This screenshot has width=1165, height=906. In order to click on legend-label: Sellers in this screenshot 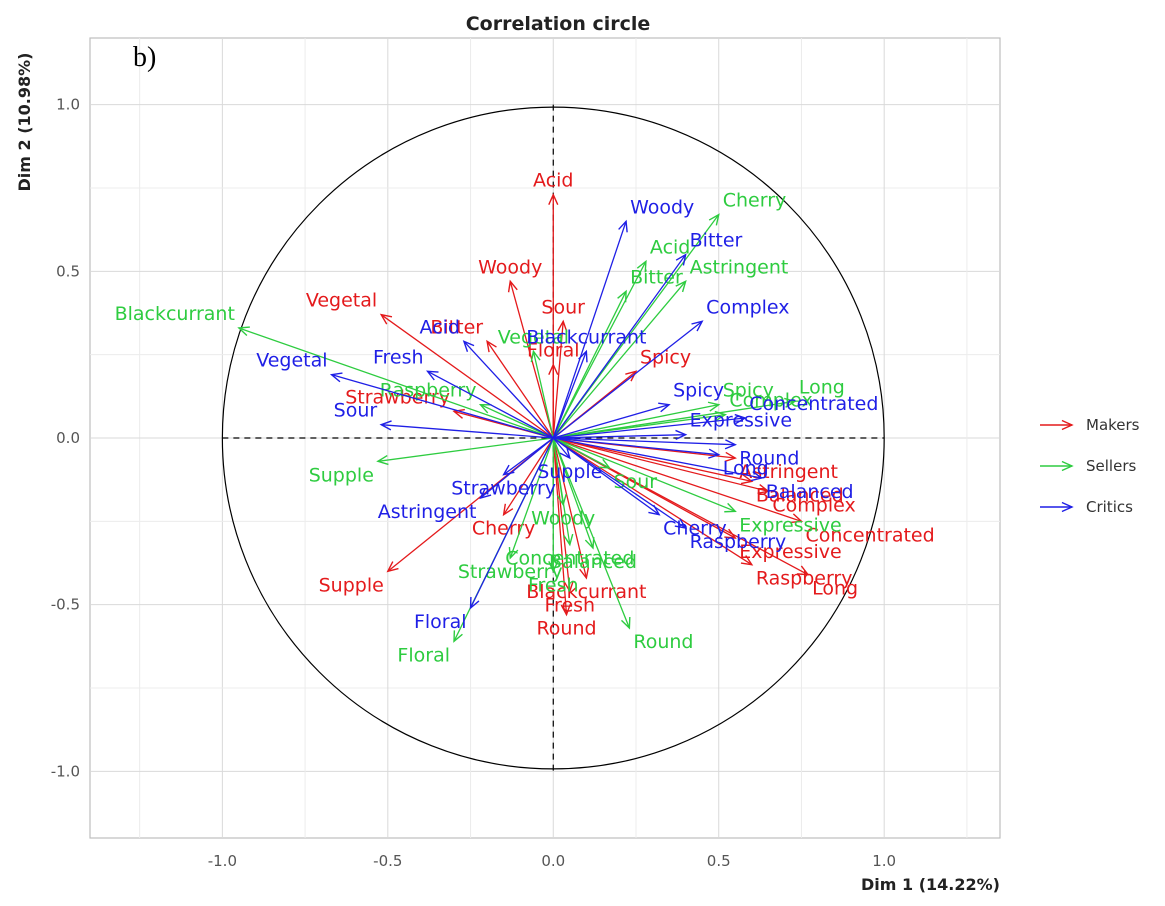, I will do `click(1111, 466)`.